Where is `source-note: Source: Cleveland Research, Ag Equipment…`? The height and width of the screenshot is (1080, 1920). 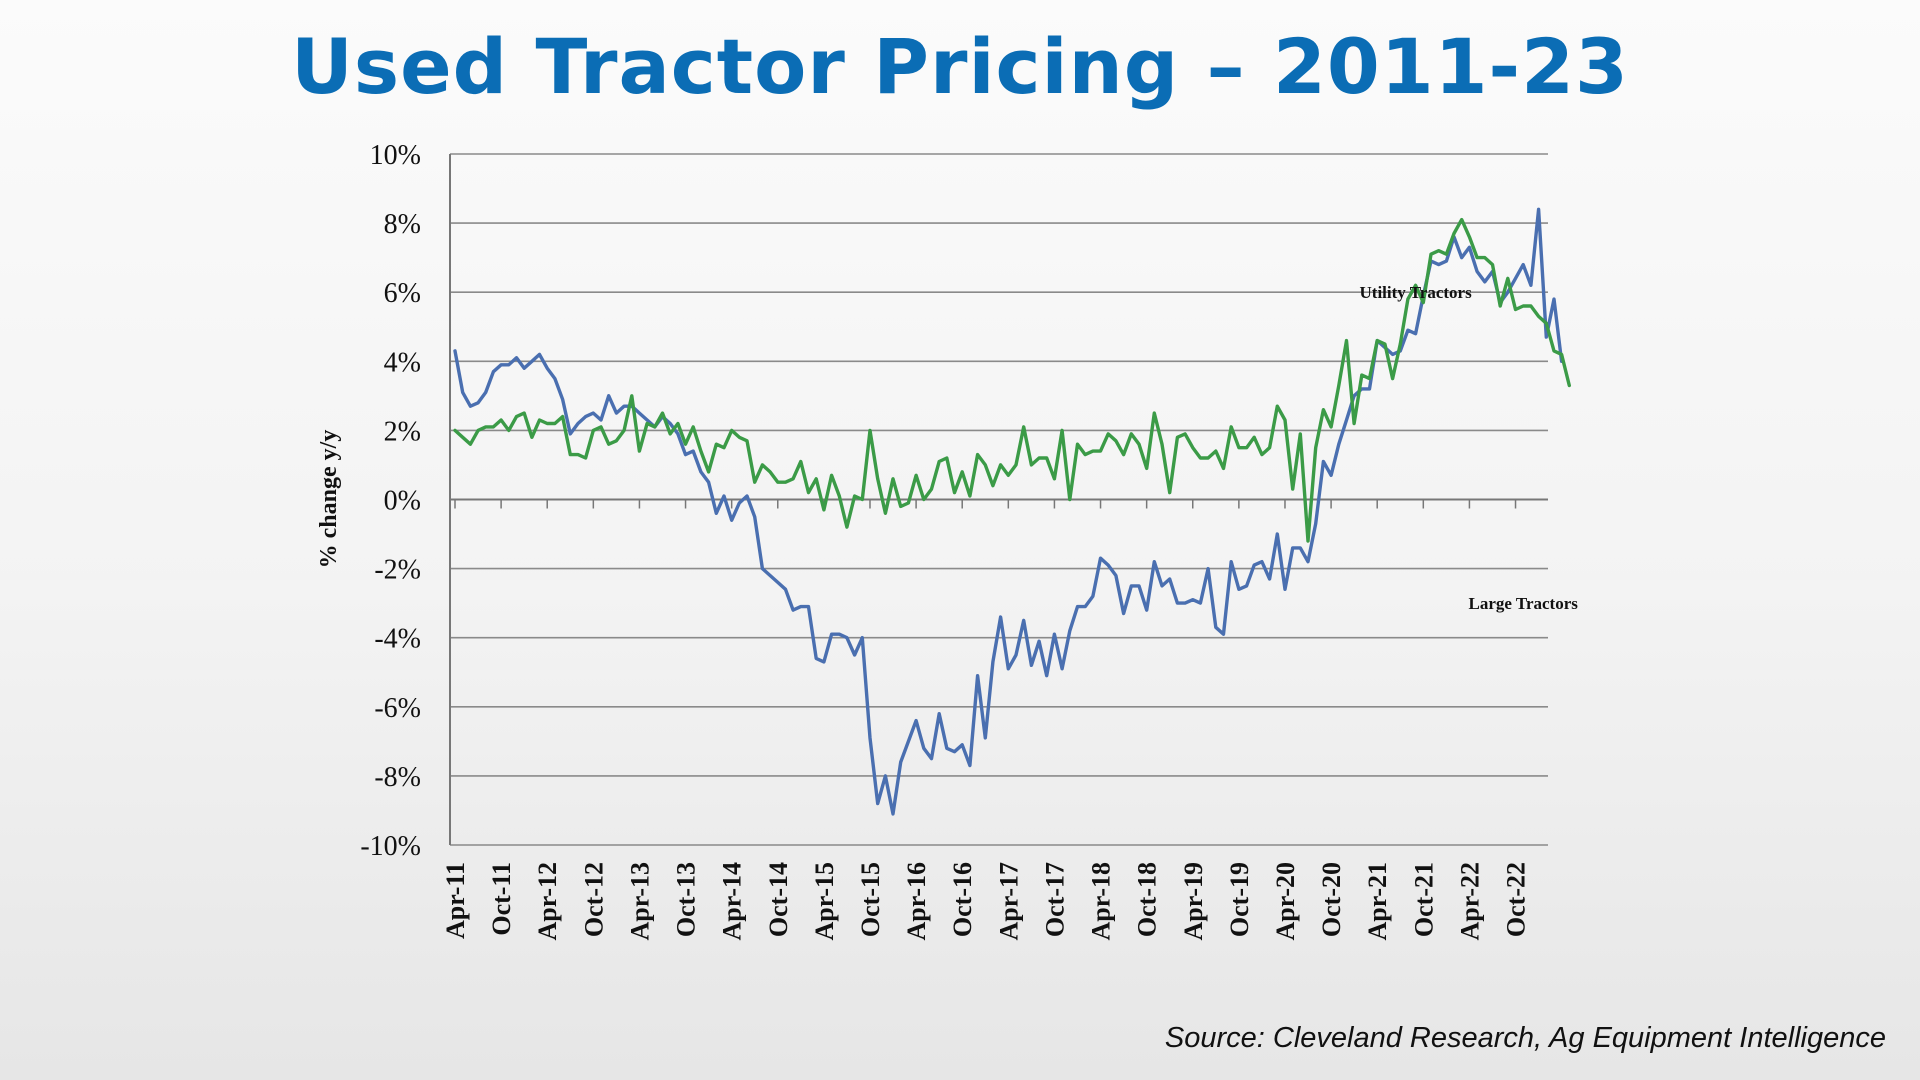 source-note: Source: Cleveland Research, Ag Equipment… is located at coordinates (1525, 1038).